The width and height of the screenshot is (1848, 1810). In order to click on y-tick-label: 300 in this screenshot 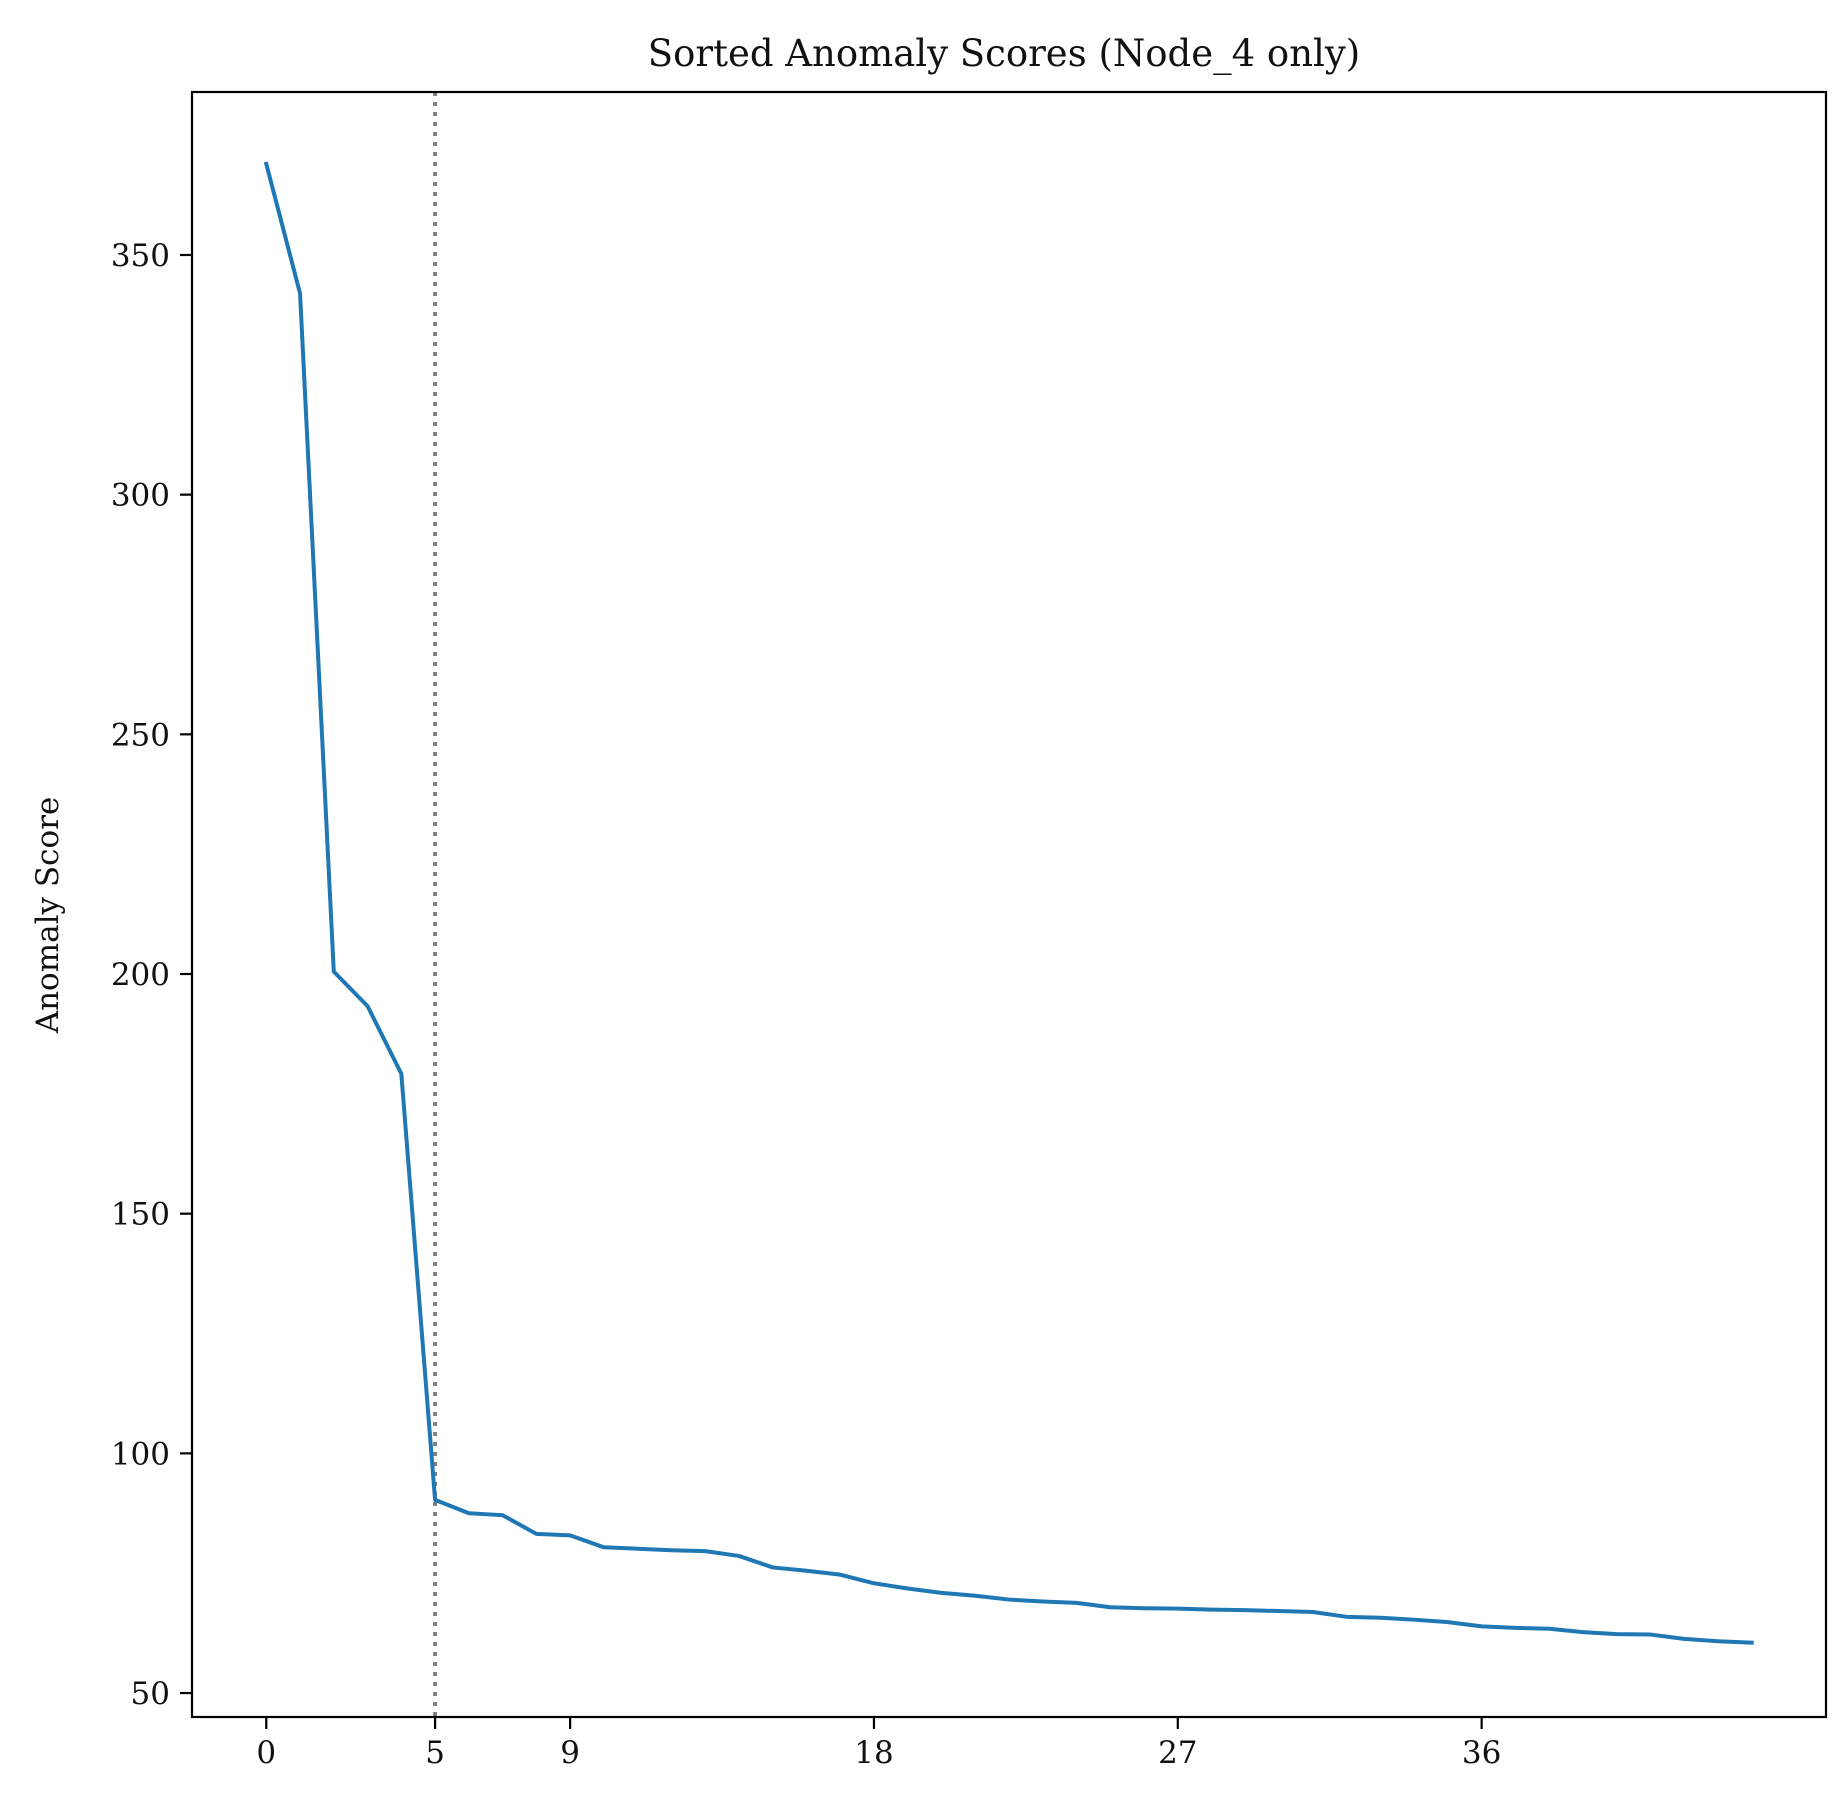, I will do `click(140, 496)`.